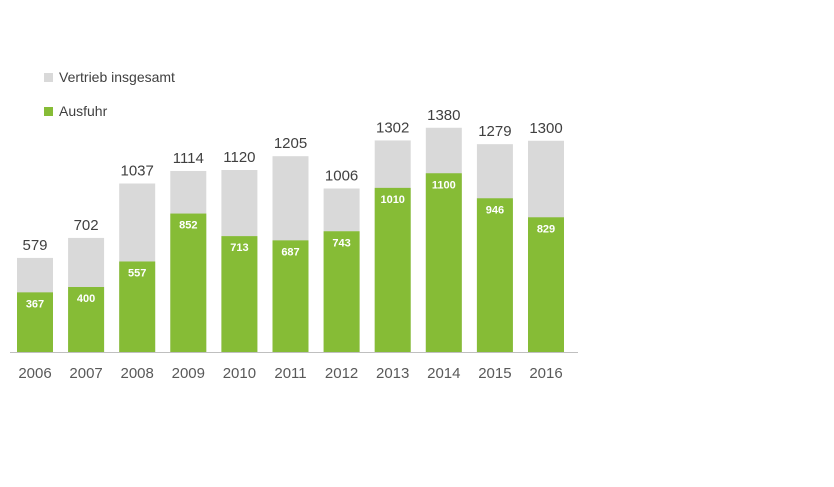 The image size is (834, 487). What do you see at coordinates (392, 269) in the screenshot?
I see `bar-ausfuhr-2013` at bounding box center [392, 269].